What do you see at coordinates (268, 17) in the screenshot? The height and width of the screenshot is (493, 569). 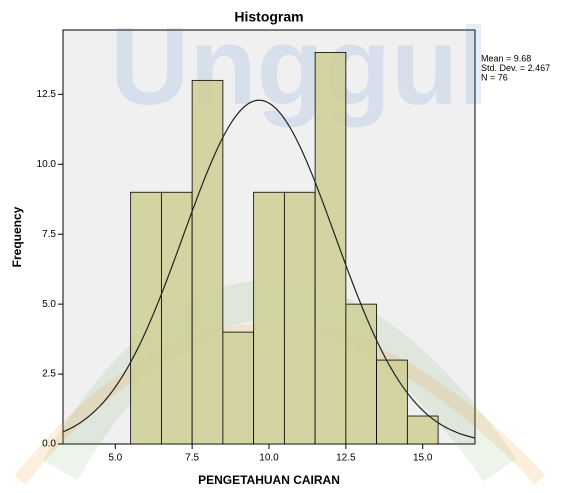 I see `chart-title: Histogram` at bounding box center [268, 17].